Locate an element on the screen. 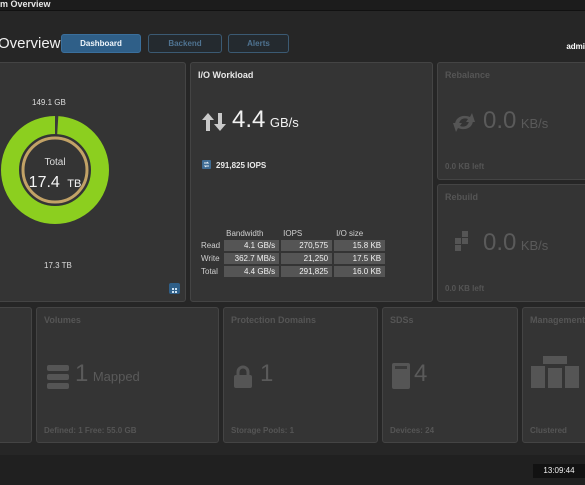 This screenshot has height=485, width=585. tab-backend: Backend is located at coordinates (185, 43).